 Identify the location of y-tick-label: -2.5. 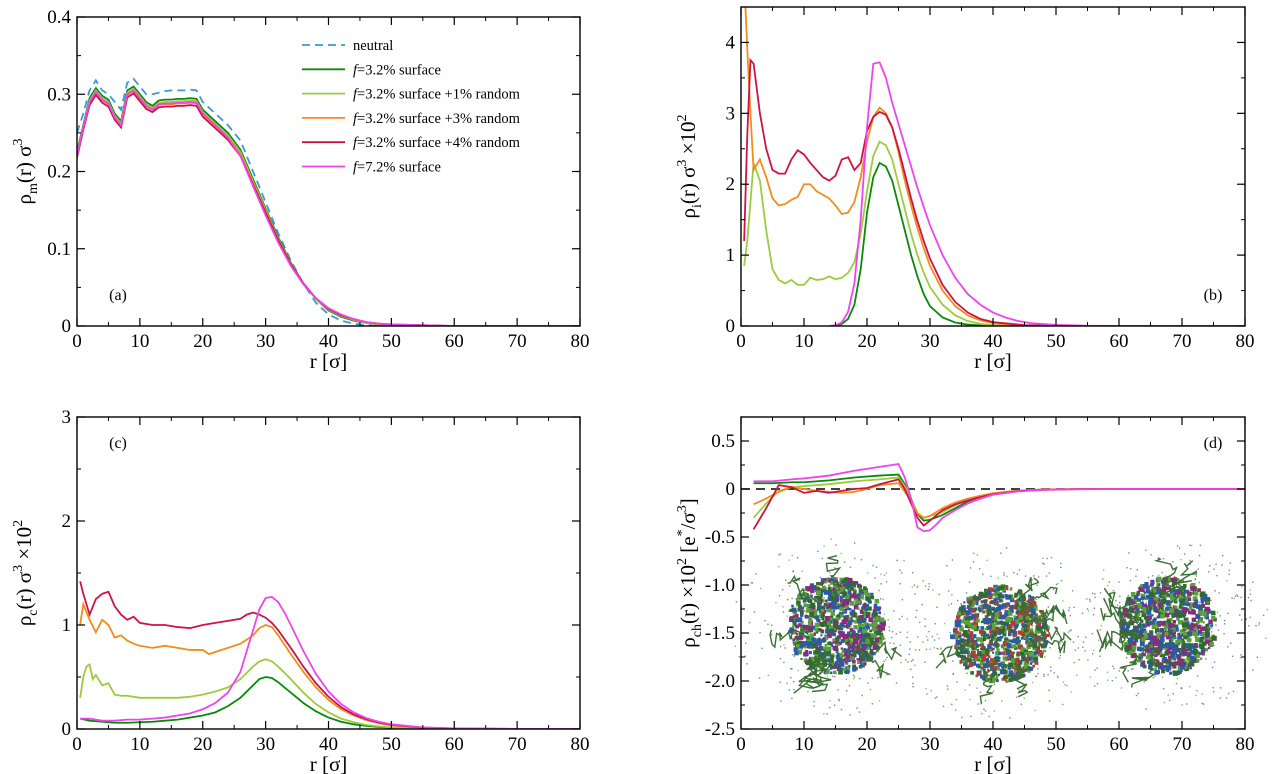
(720, 729).